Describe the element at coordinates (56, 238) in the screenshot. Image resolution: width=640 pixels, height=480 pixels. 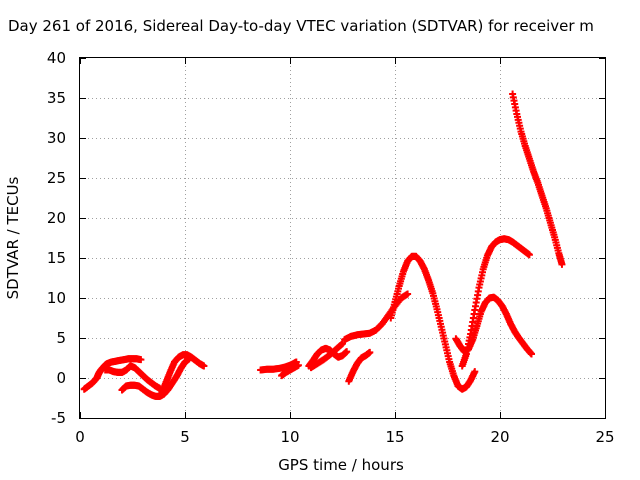
I see `y-tick-labels: -5 0 5 10 15 20 25 30 35 40` at that location.